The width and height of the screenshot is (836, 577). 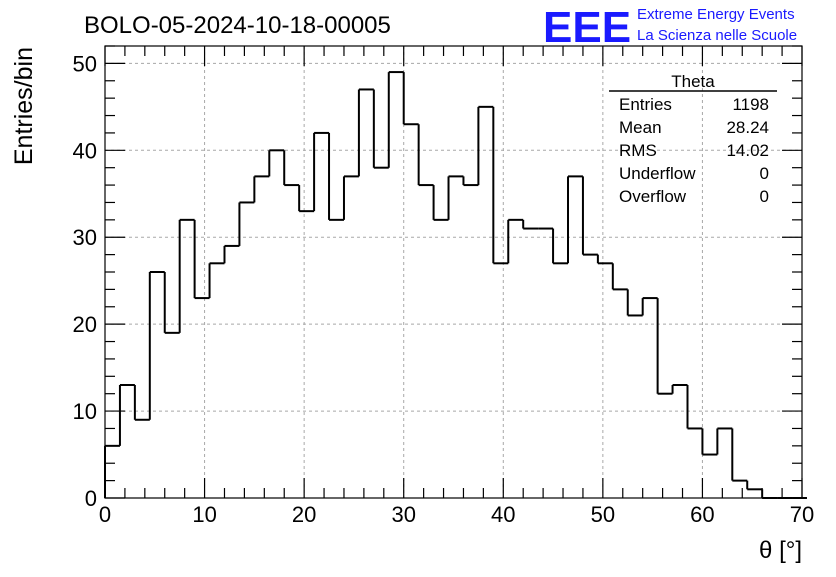 What do you see at coordinates (204, 514) in the screenshot?
I see `x-tick-label-10: 10` at bounding box center [204, 514].